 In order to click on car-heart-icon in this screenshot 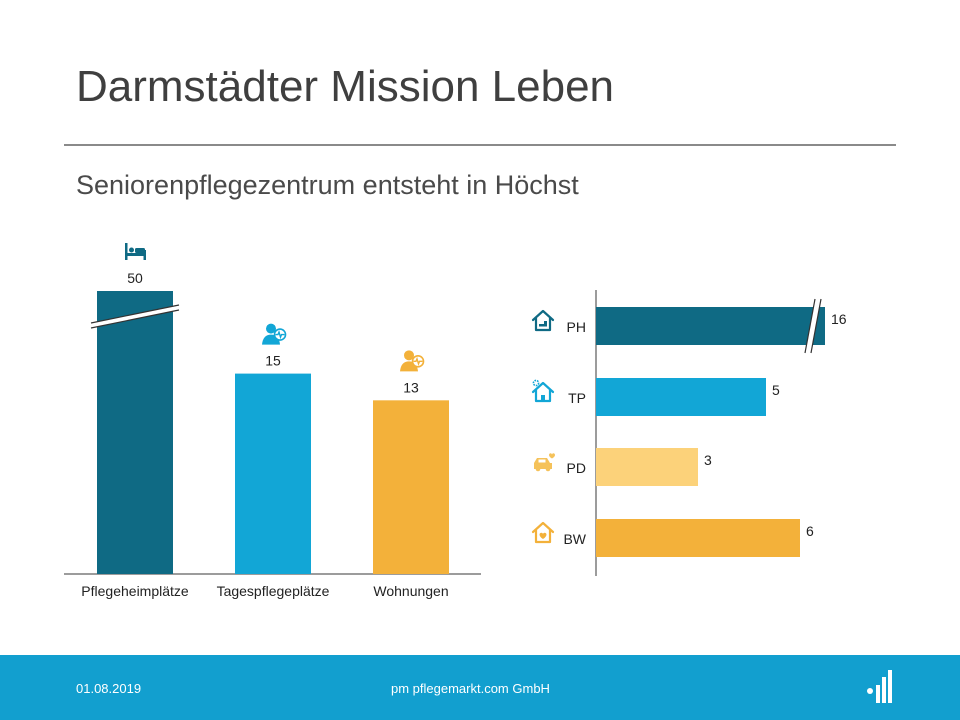, I will do `click(544, 462)`.